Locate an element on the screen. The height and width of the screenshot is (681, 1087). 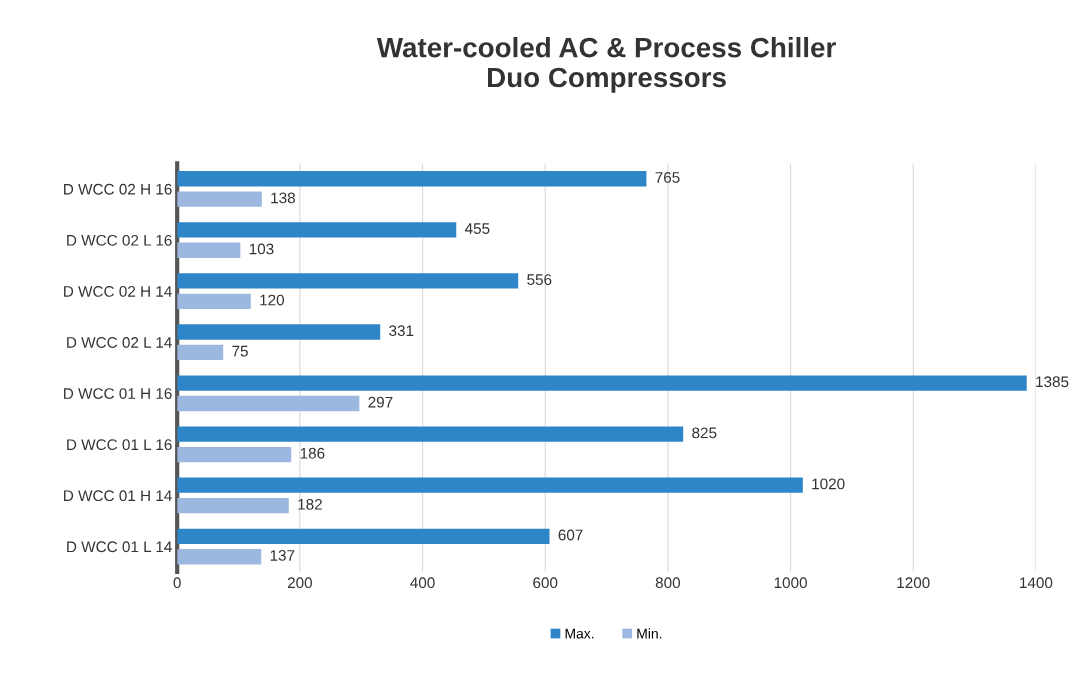
data-label: 765 is located at coordinates (667, 177).